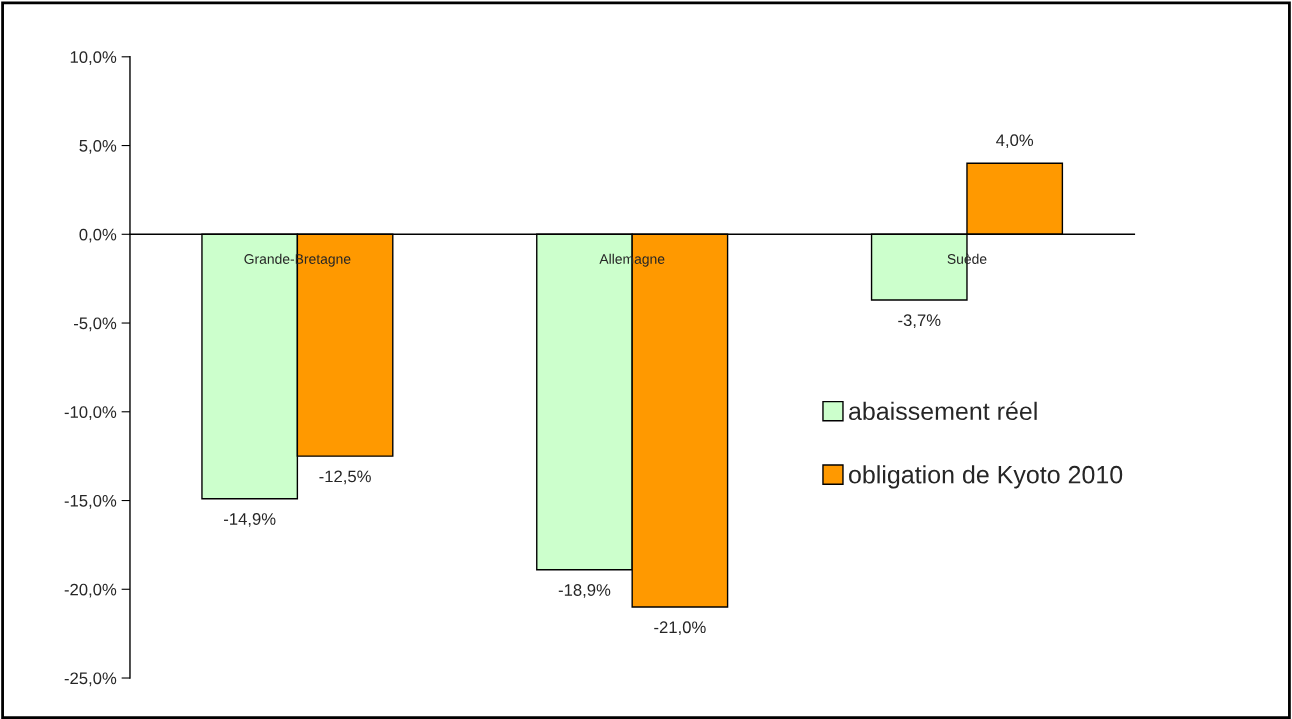  What do you see at coordinates (90, 679) in the screenshot?
I see `y-tick-label: -25,0%` at bounding box center [90, 679].